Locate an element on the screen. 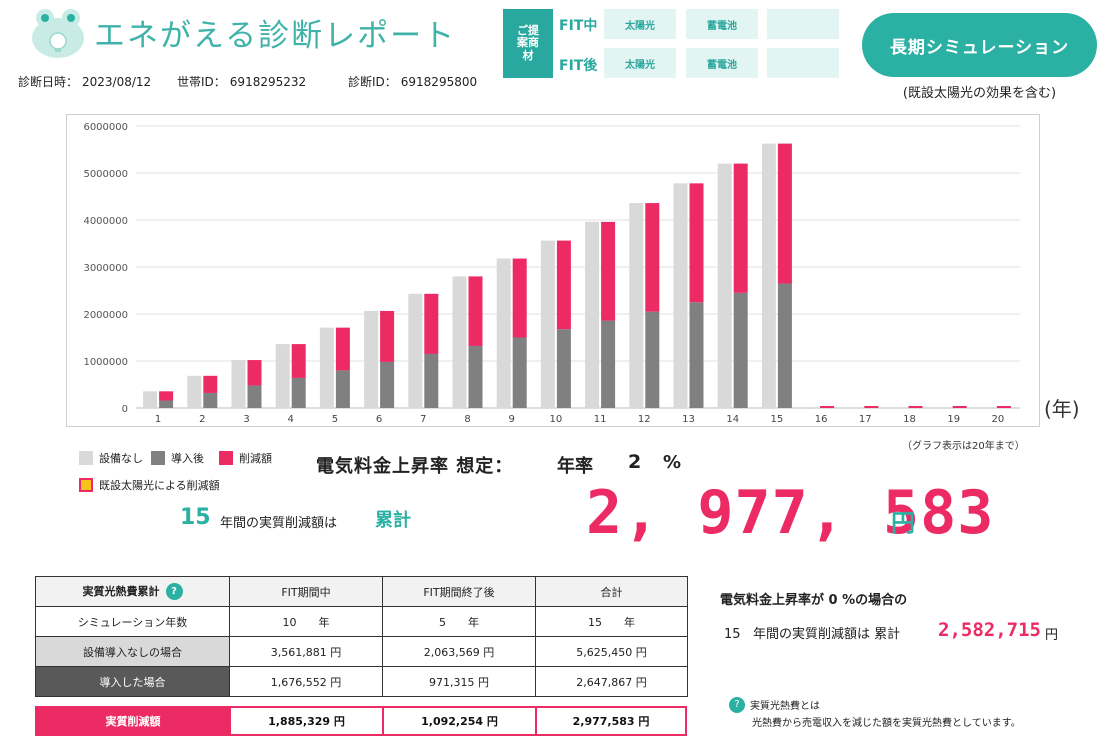  x-tick-label: 17 is located at coordinates (865, 419).